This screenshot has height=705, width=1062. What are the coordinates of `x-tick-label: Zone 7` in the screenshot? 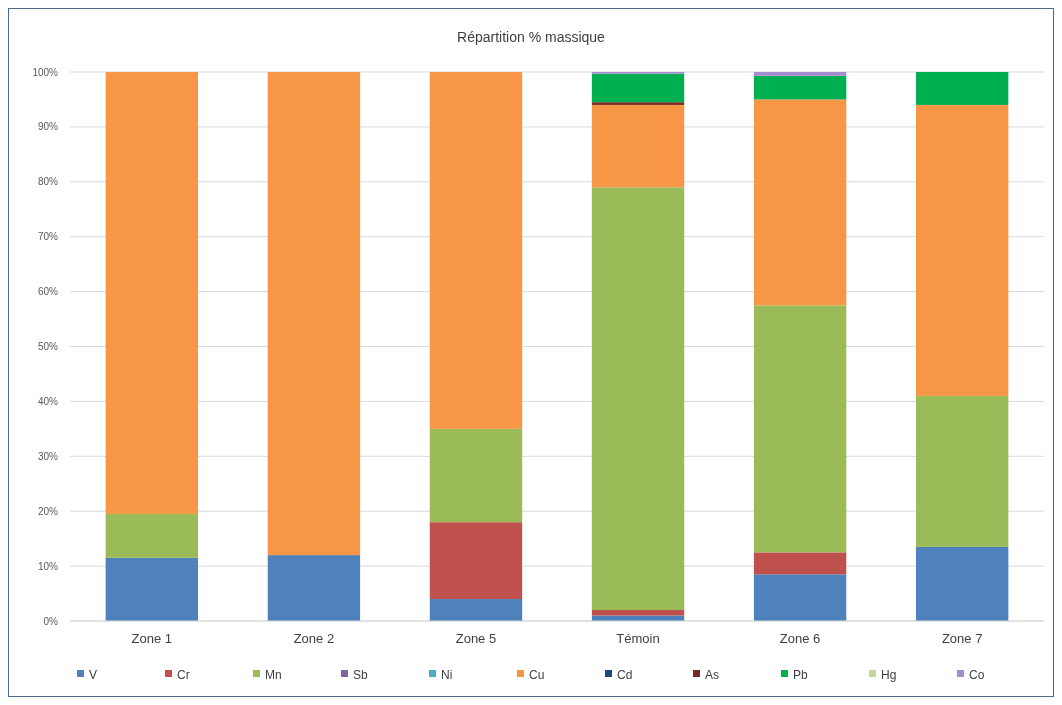 It's located at (962, 638).